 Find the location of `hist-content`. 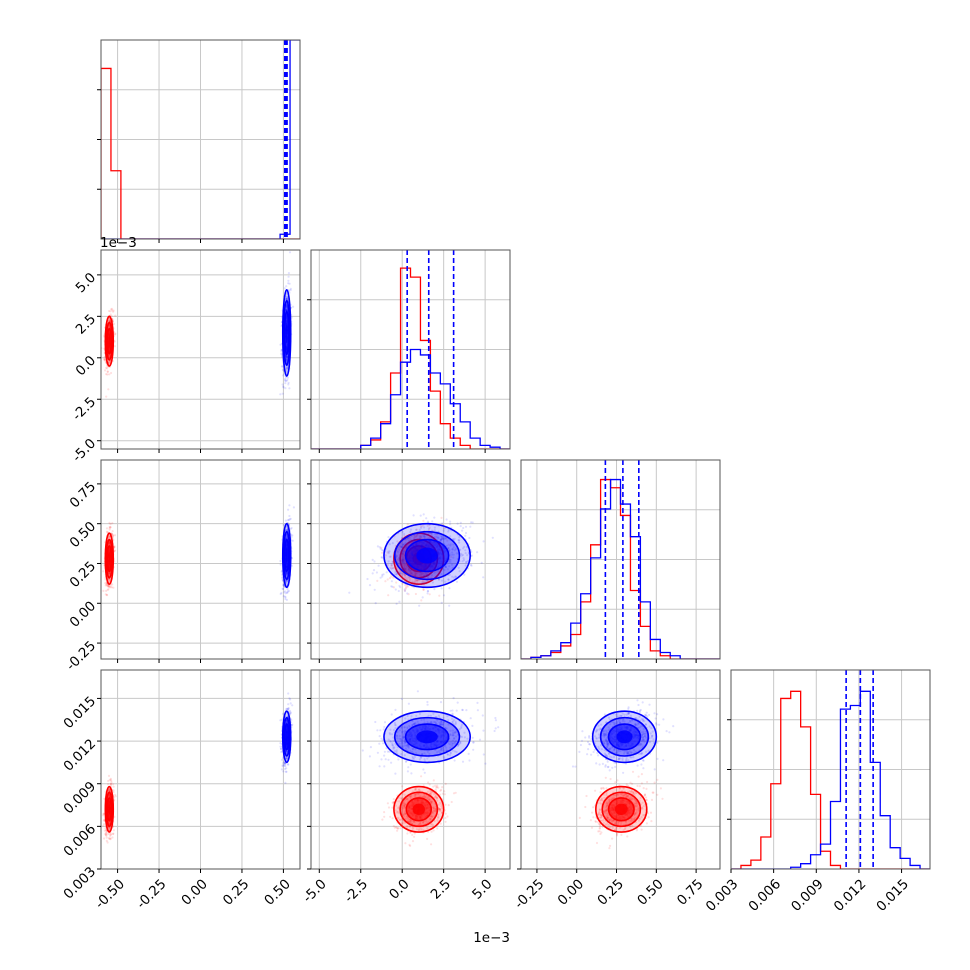

hist-content is located at coordinates (200, 139).